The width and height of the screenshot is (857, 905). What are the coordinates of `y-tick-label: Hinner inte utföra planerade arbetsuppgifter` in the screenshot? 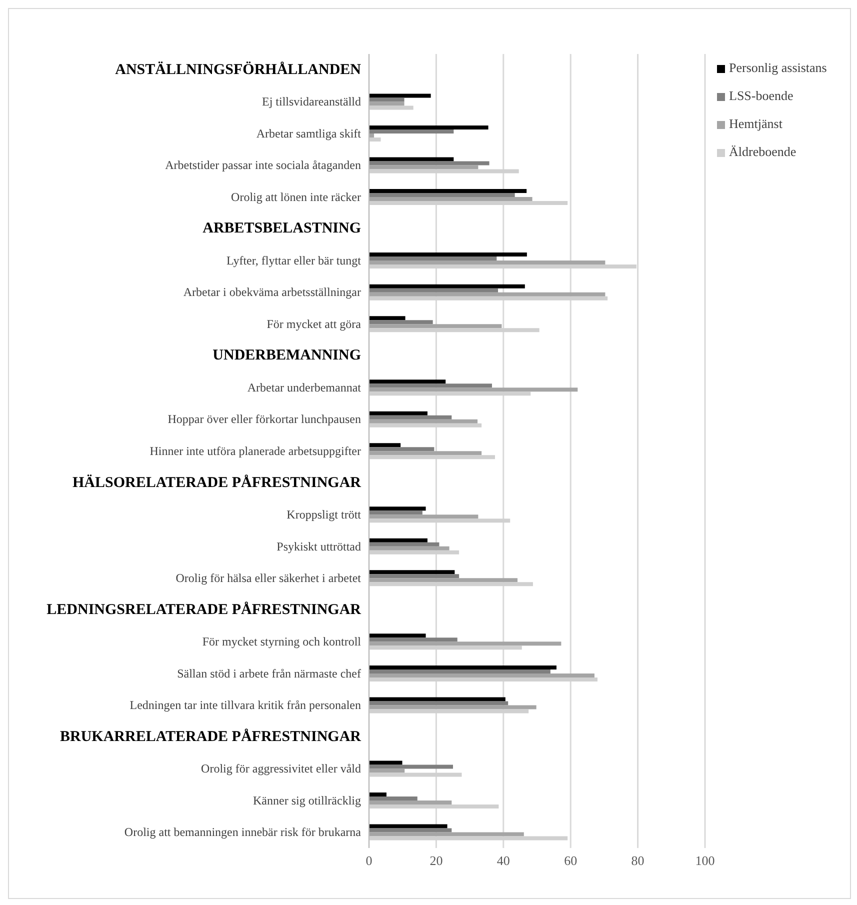 It's located at (255, 451).